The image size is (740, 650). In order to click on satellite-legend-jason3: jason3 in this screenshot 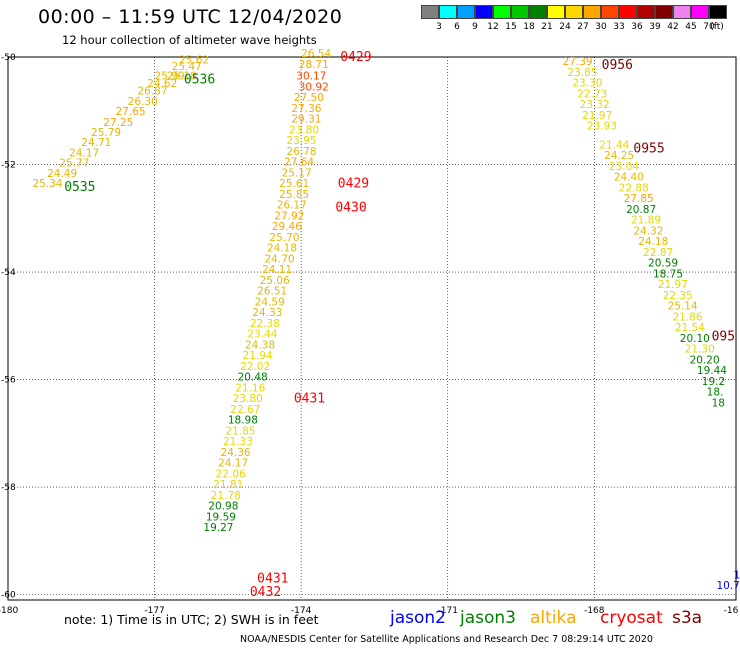, I will do `click(488, 618)`.